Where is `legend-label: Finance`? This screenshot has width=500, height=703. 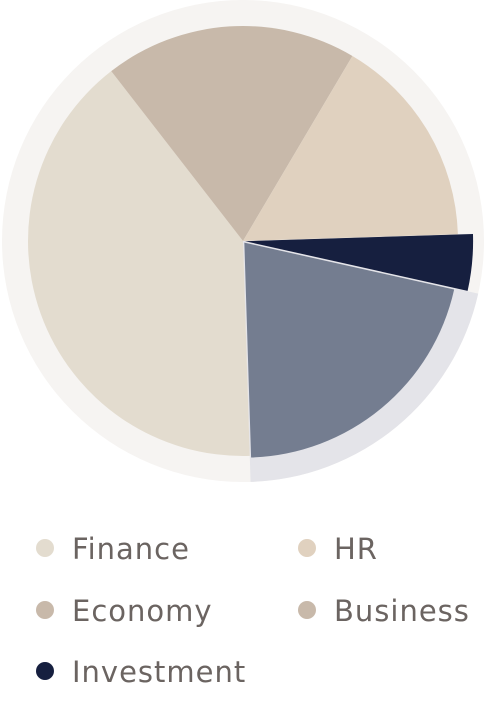
legend-label: Finance is located at coordinates (131, 549).